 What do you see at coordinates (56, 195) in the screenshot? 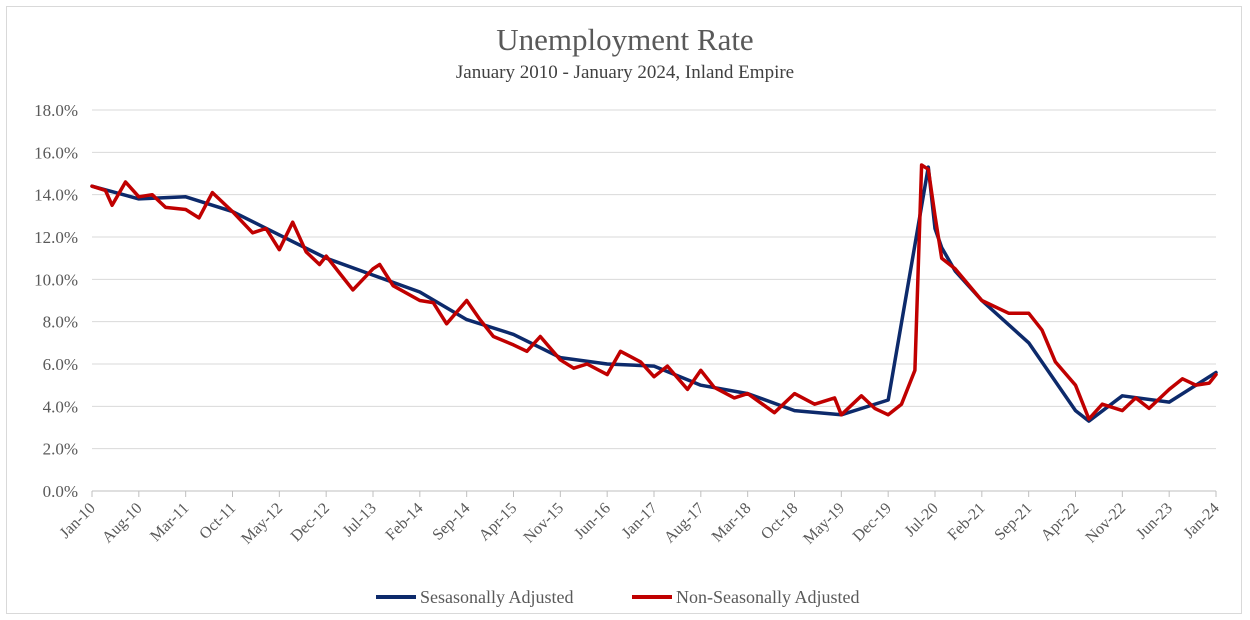
I see `y-tick-label: 14.0%` at bounding box center [56, 195].